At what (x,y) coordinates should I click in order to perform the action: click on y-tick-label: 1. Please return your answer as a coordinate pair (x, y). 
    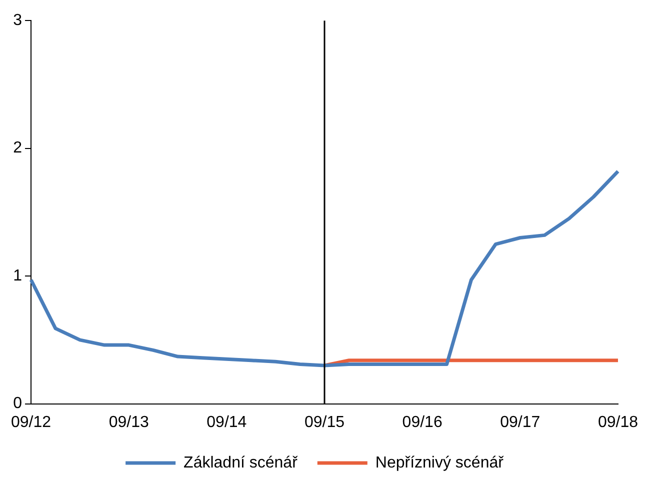
    Looking at the image, I should click on (17, 275).